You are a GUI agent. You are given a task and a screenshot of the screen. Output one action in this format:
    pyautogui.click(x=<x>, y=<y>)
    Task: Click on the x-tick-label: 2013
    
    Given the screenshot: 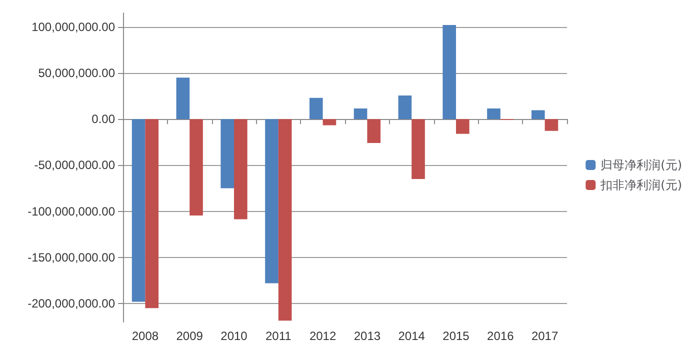 What is the action you would take?
    pyautogui.click(x=367, y=336)
    